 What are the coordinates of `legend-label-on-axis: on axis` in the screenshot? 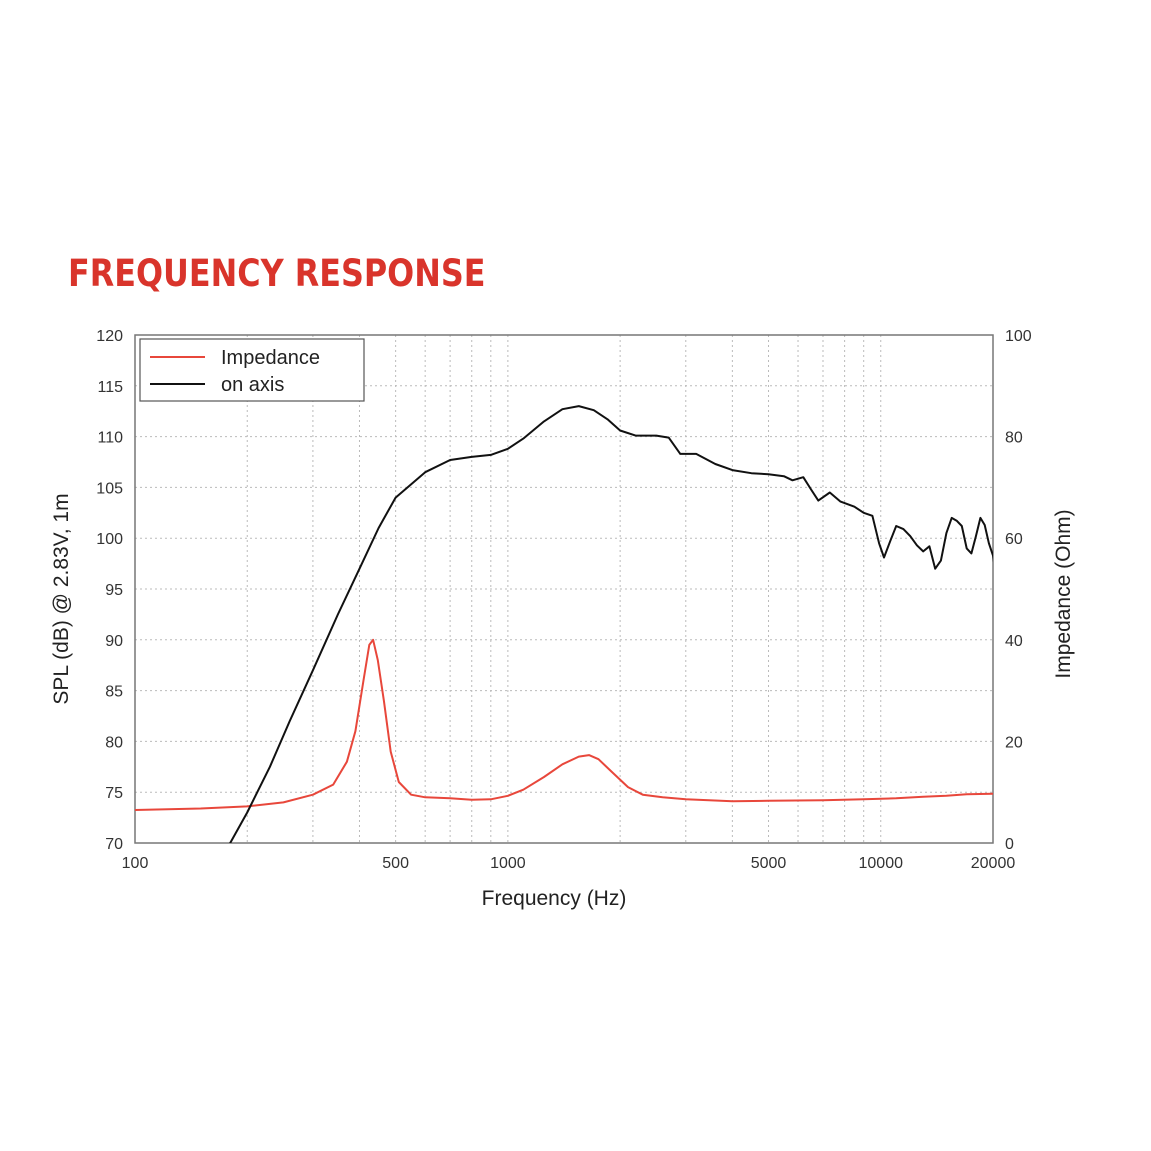 It's located at (252, 385).